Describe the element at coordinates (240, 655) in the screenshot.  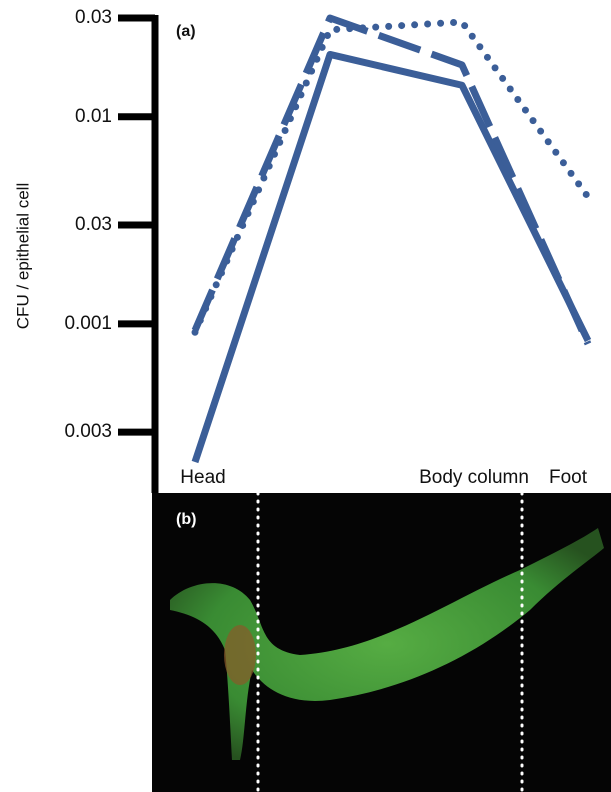
I see `hypostome` at that location.